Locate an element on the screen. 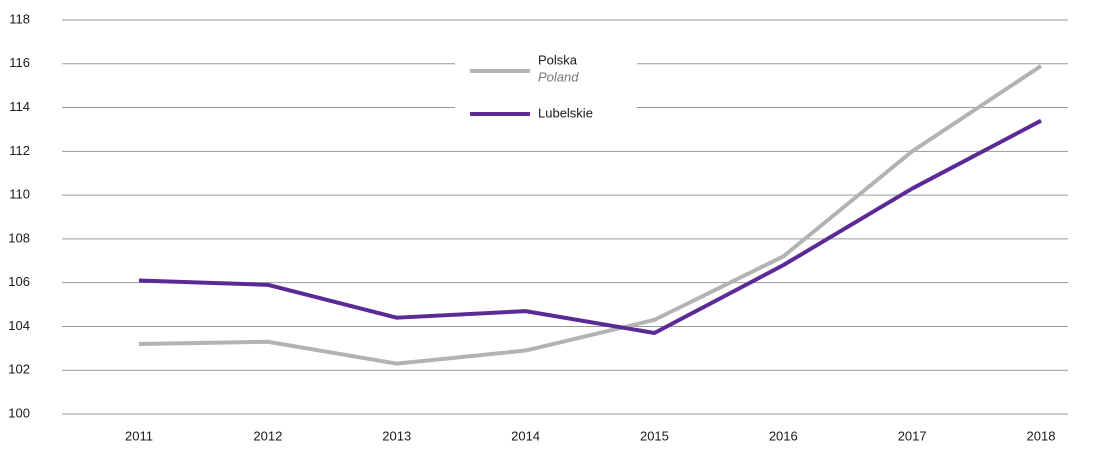 Image resolution: width=1095 pixels, height=458 pixels. legend-label-alt: Poland is located at coordinates (558, 76).